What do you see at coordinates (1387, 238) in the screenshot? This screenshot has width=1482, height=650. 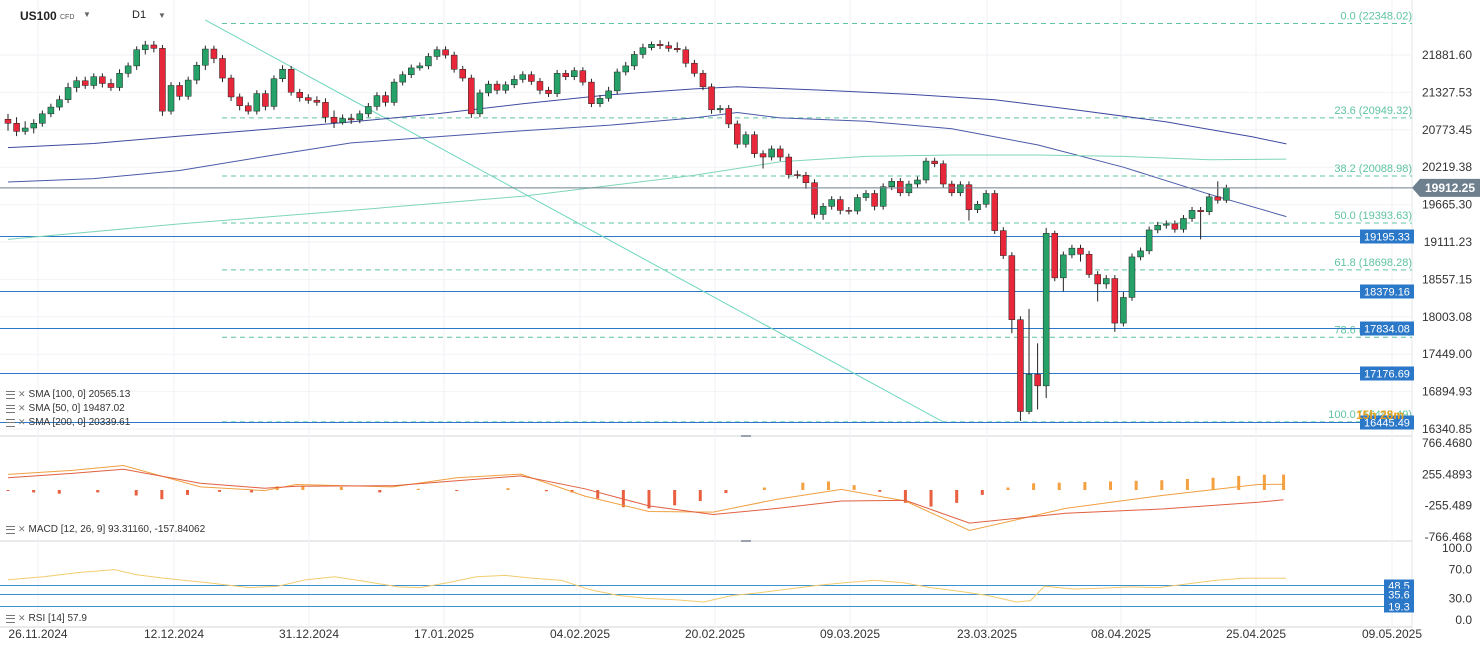 I see `sr-level-label: 19195.33` at bounding box center [1387, 238].